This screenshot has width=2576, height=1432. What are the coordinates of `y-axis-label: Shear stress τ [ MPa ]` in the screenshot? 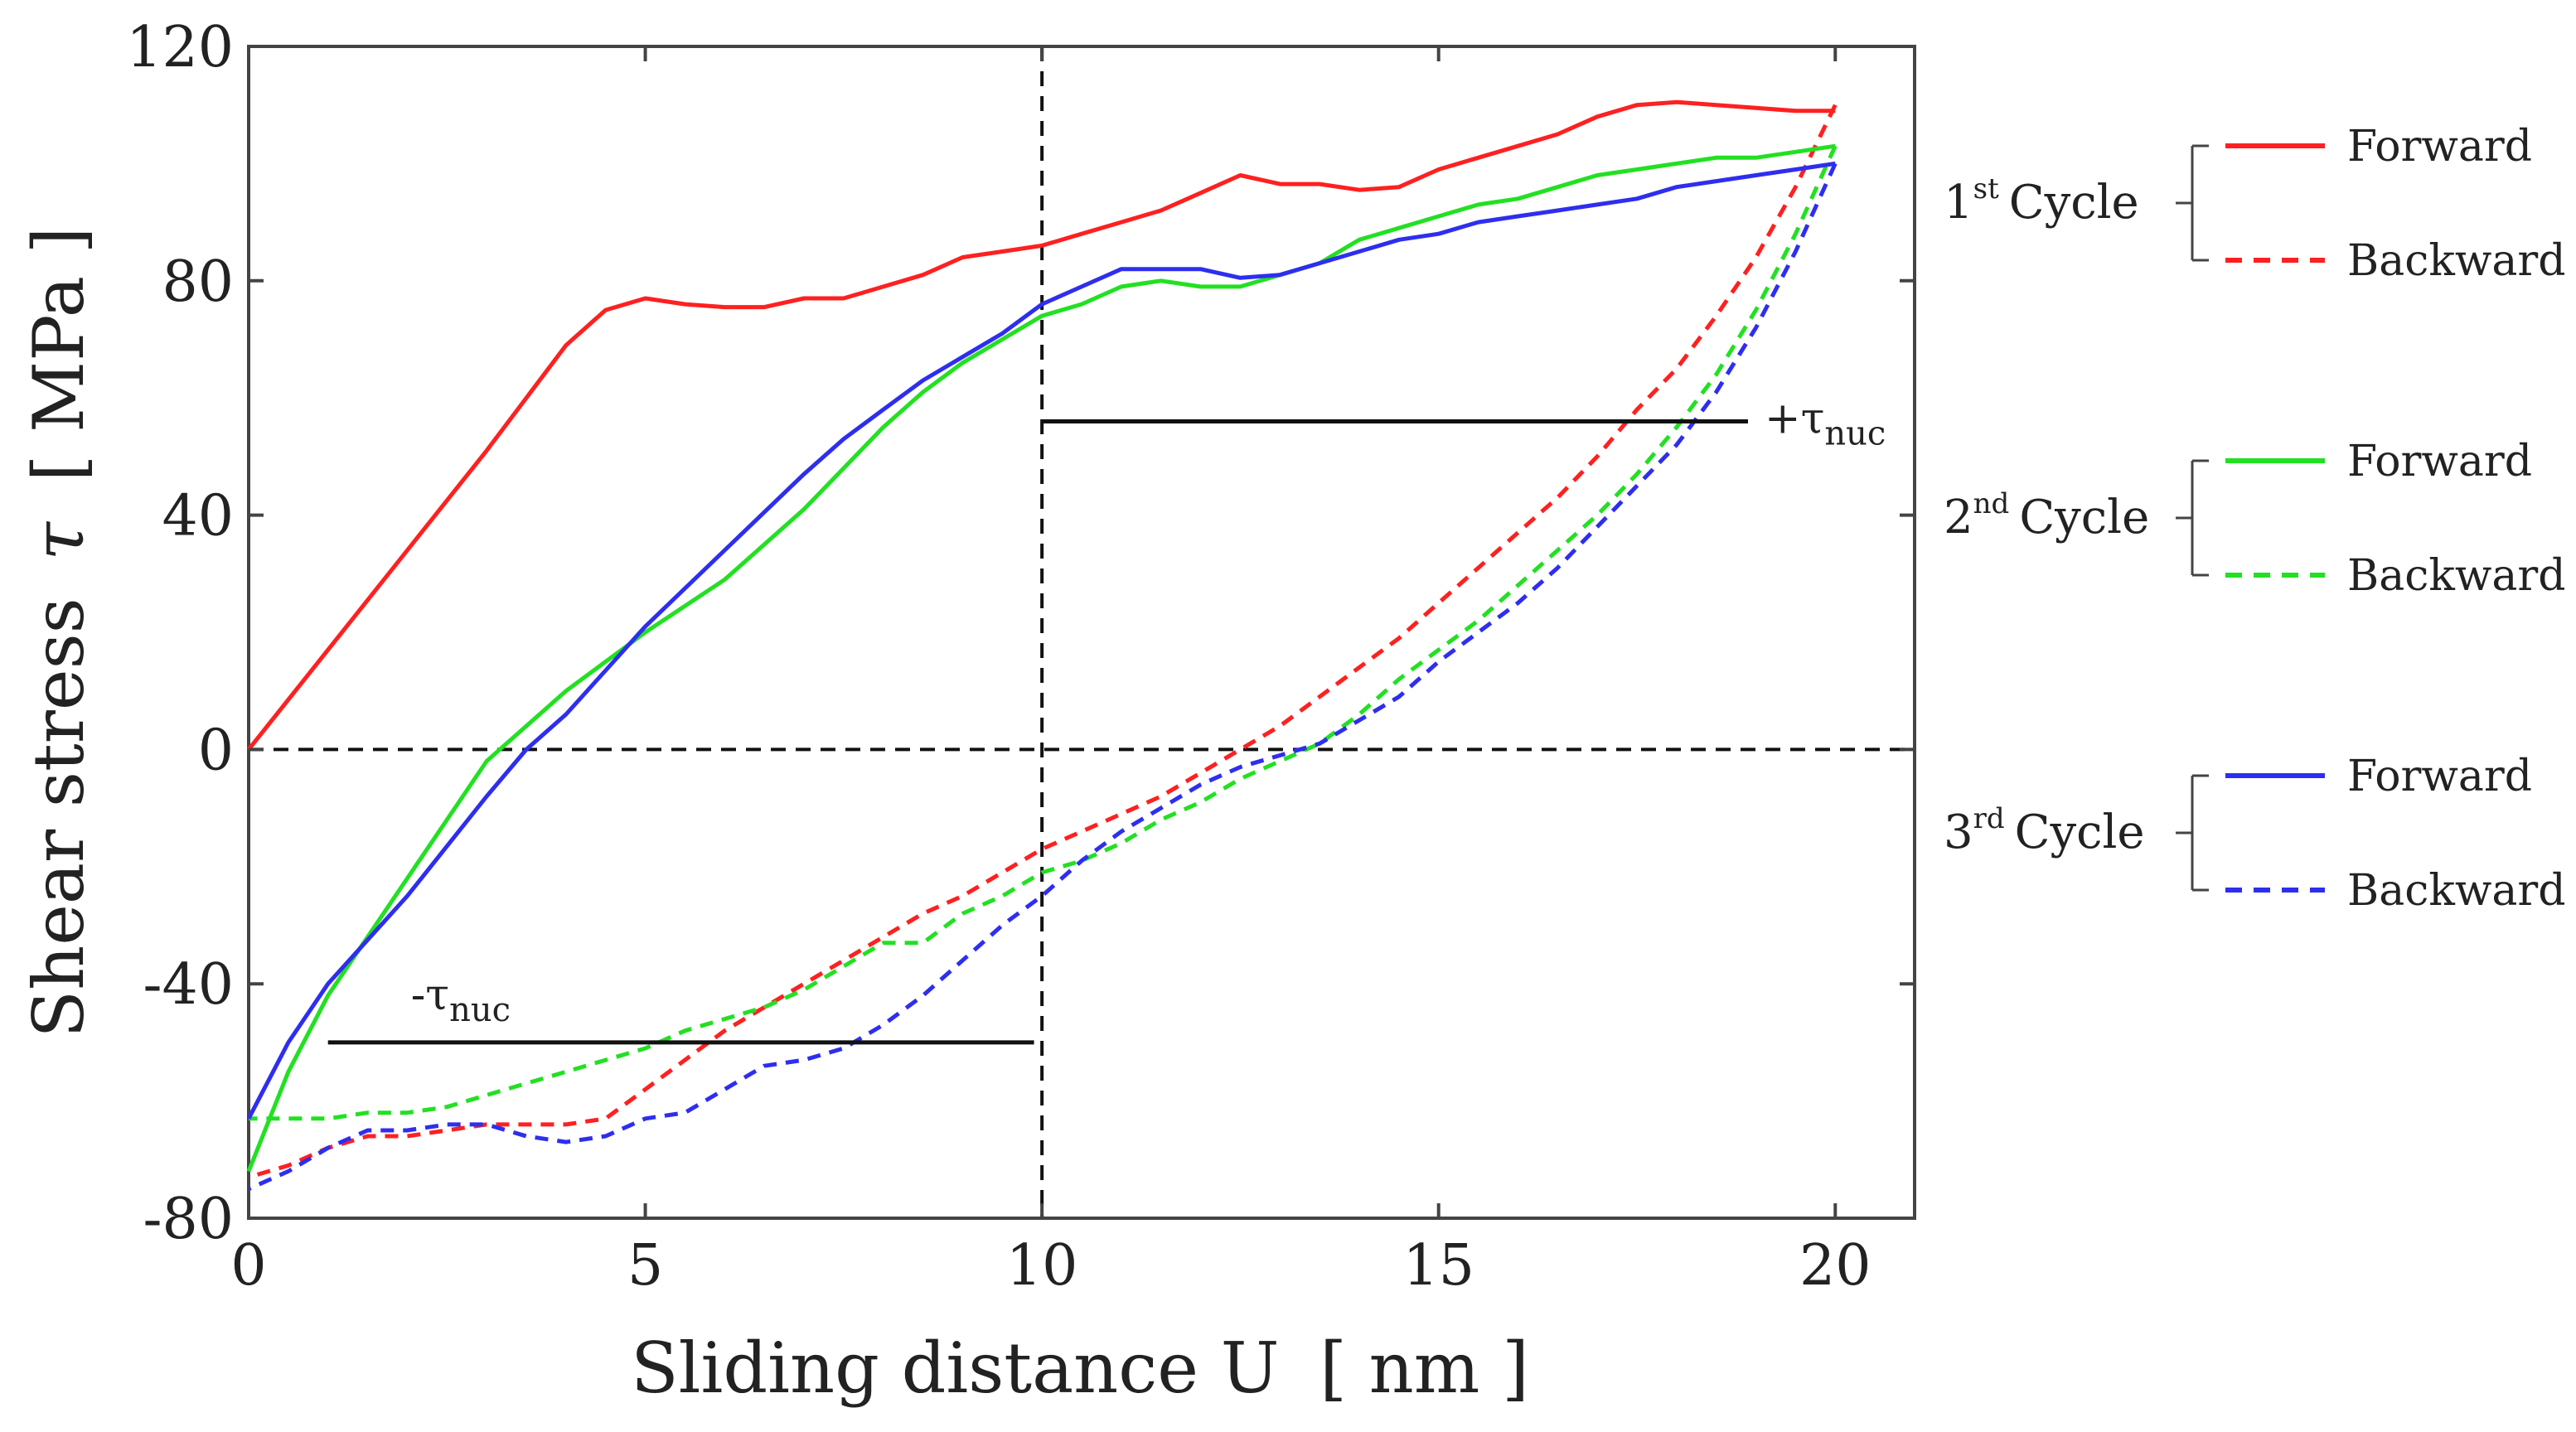 It's located at (58, 633).